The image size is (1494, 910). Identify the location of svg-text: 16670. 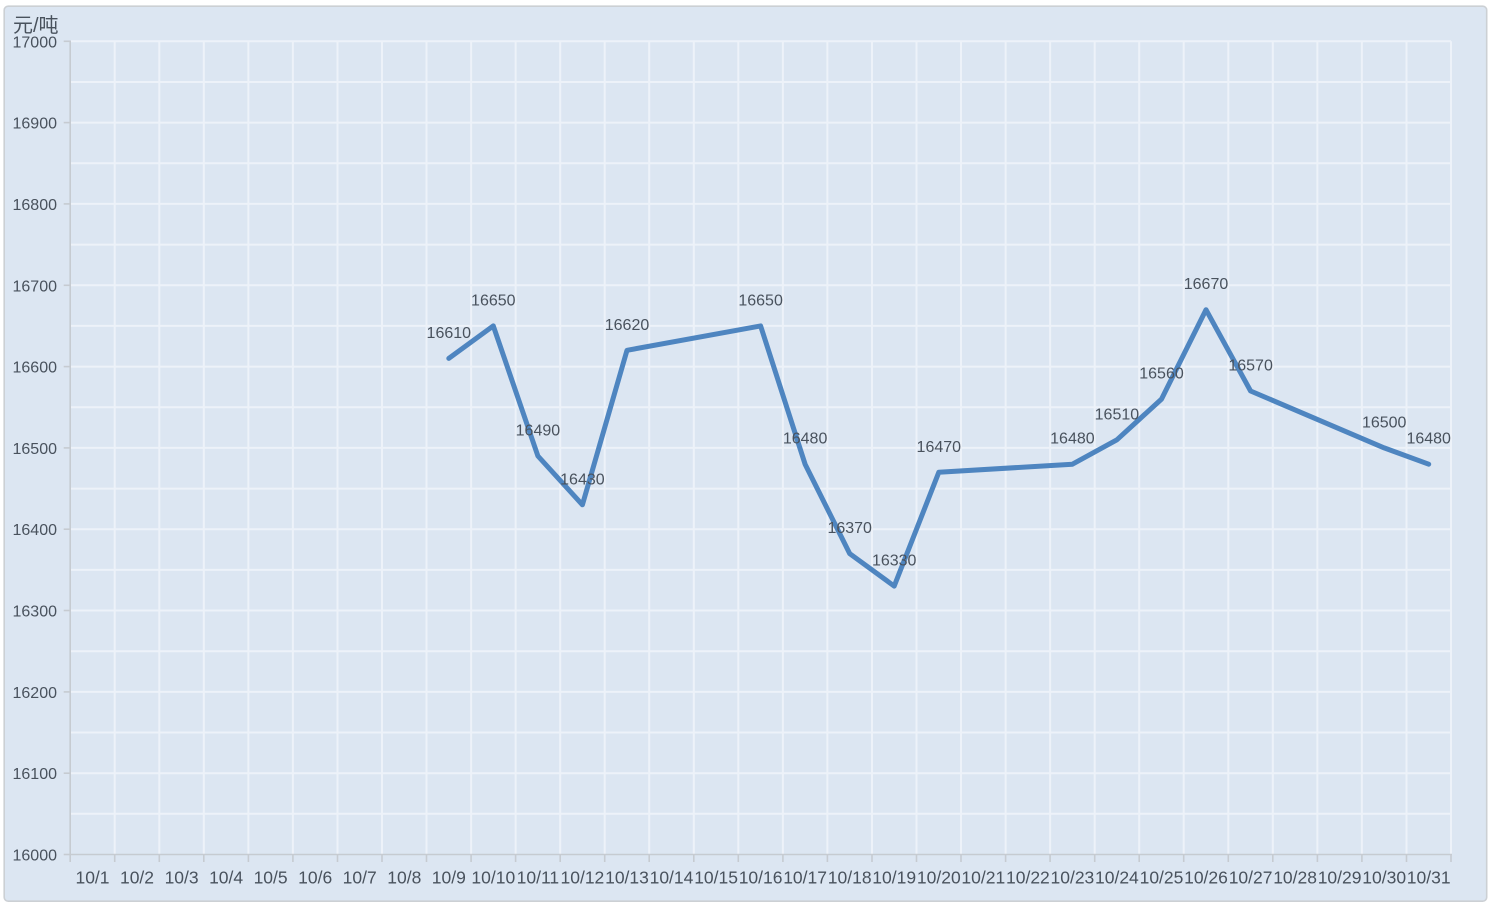
(1206, 284).